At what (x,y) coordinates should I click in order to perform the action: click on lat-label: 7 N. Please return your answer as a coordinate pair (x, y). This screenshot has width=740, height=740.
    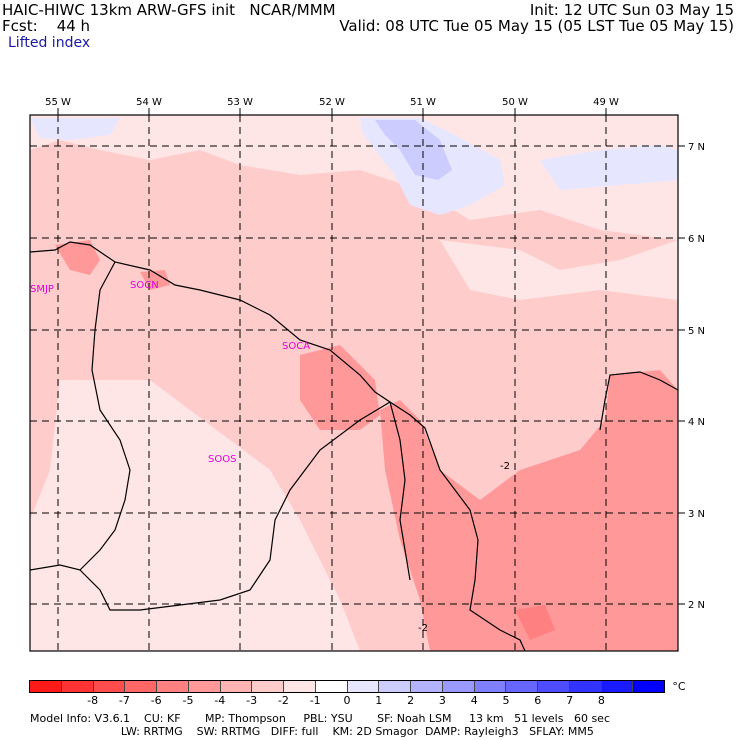
    Looking at the image, I should click on (696, 147).